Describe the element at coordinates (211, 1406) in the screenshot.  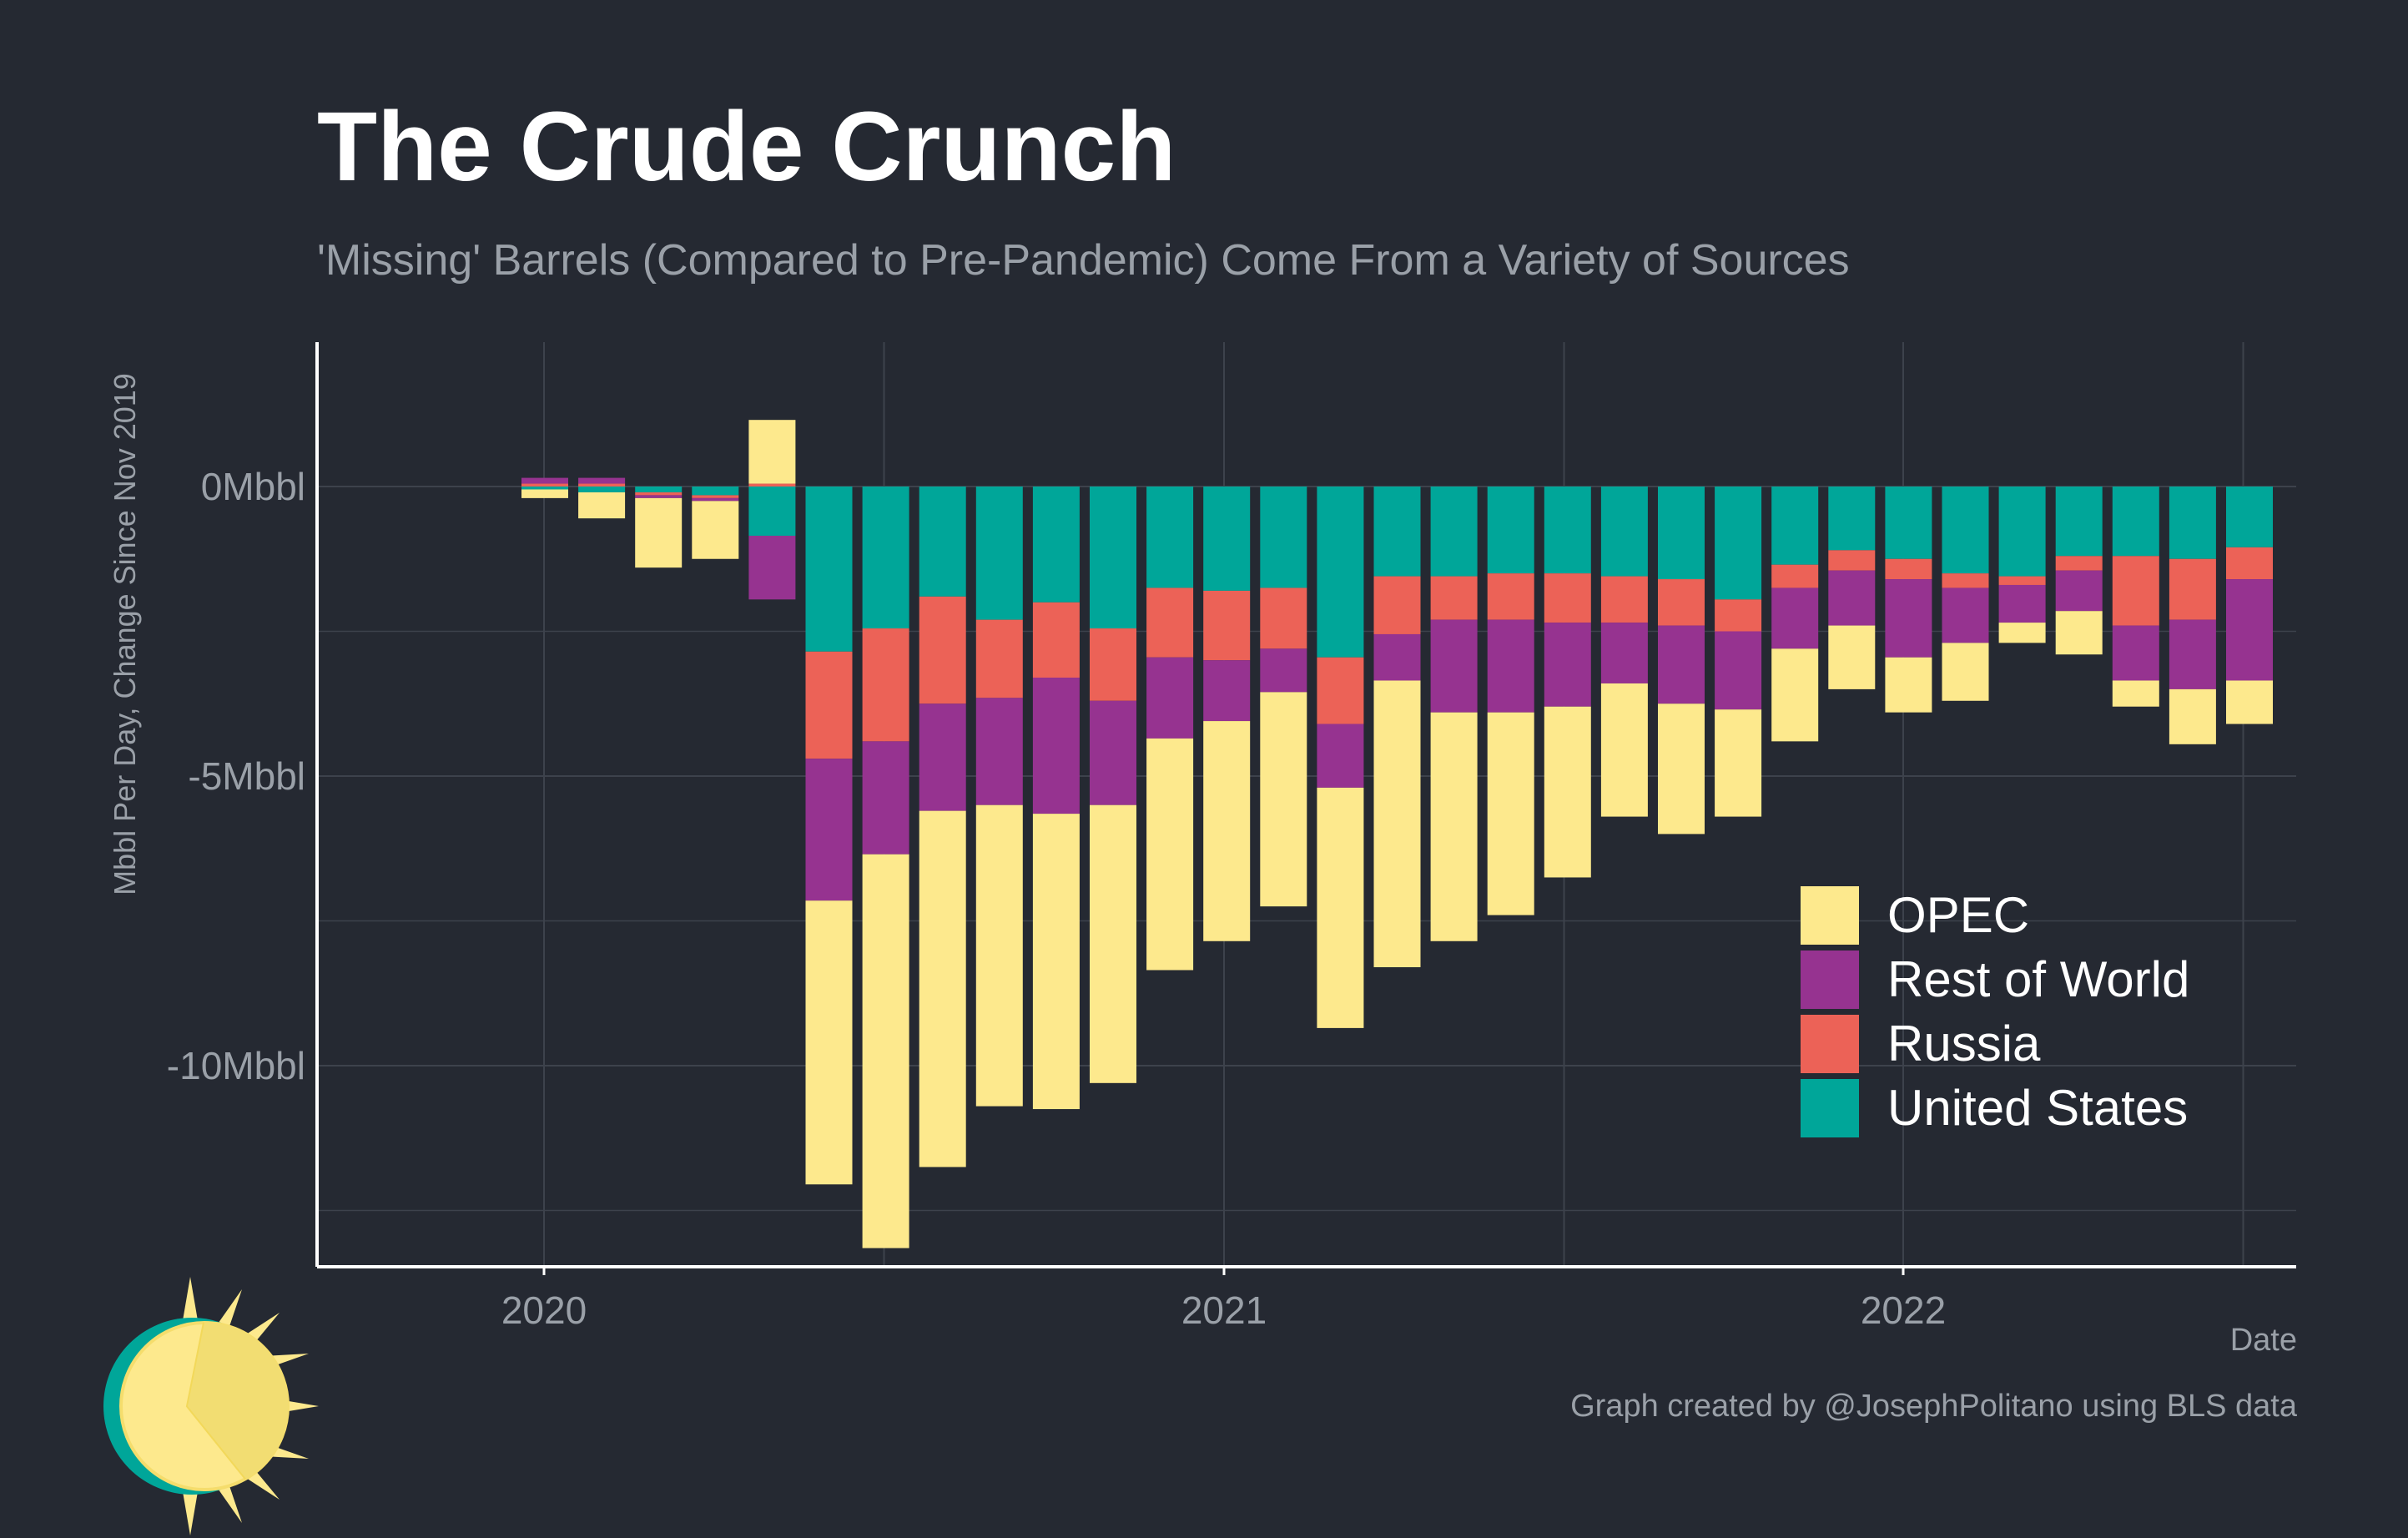
I see `sun-logo-icon` at that location.